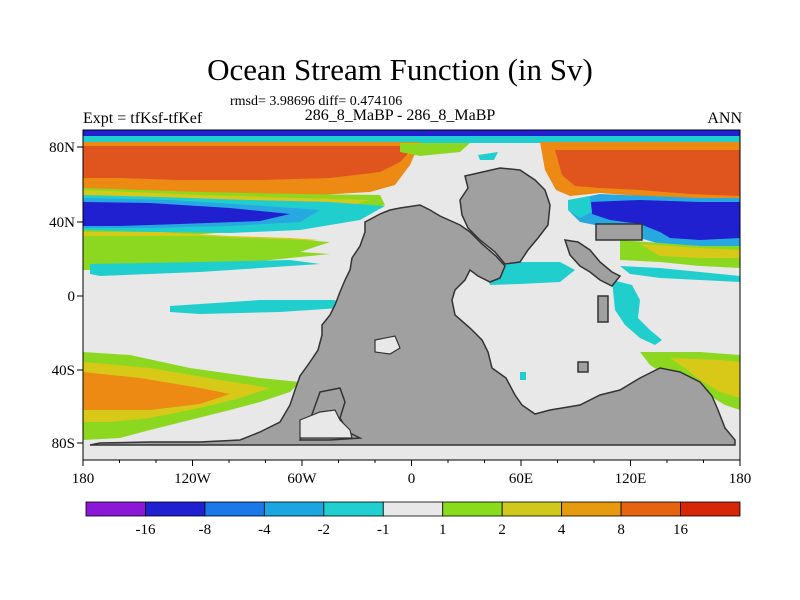 The width and height of the screenshot is (800, 600). I want to click on top-blue-stripe, so click(411, 133).